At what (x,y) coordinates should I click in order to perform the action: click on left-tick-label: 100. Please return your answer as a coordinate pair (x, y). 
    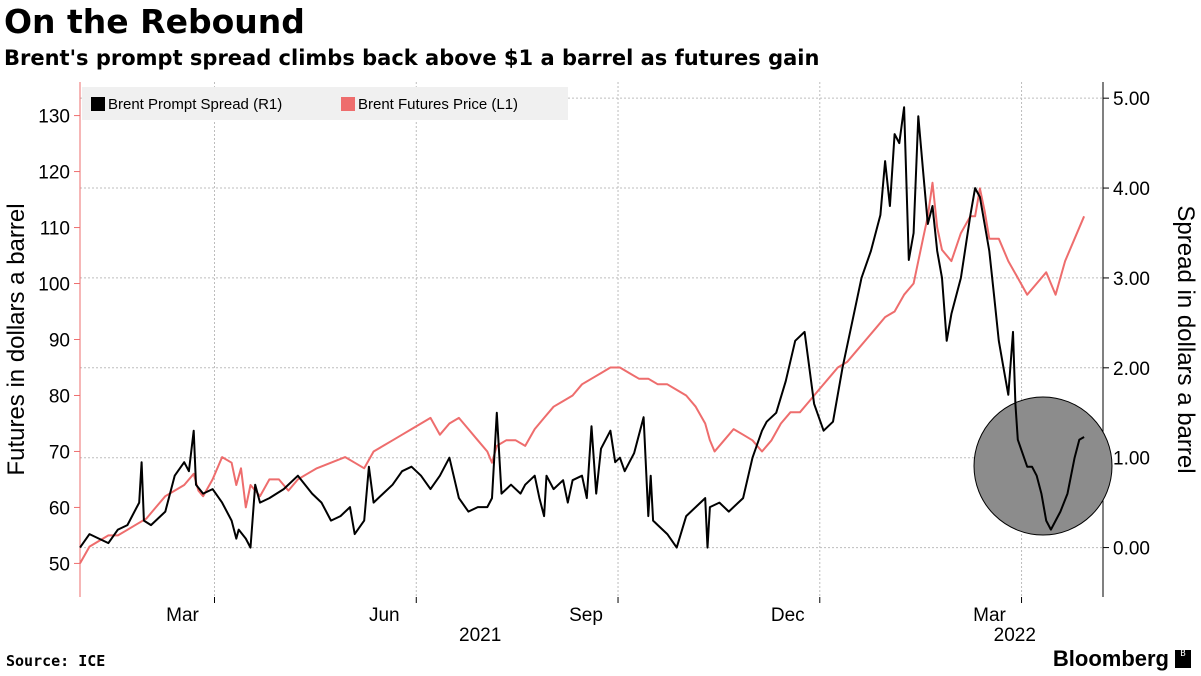
    Looking at the image, I should click on (54, 285).